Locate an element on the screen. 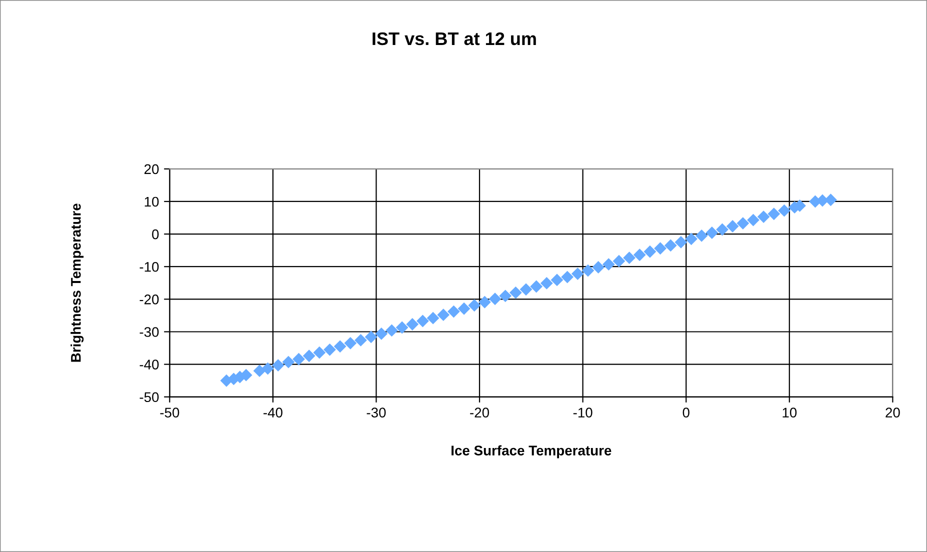 This screenshot has height=552, width=927. y-tick-label: -50 is located at coordinates (149, 397).